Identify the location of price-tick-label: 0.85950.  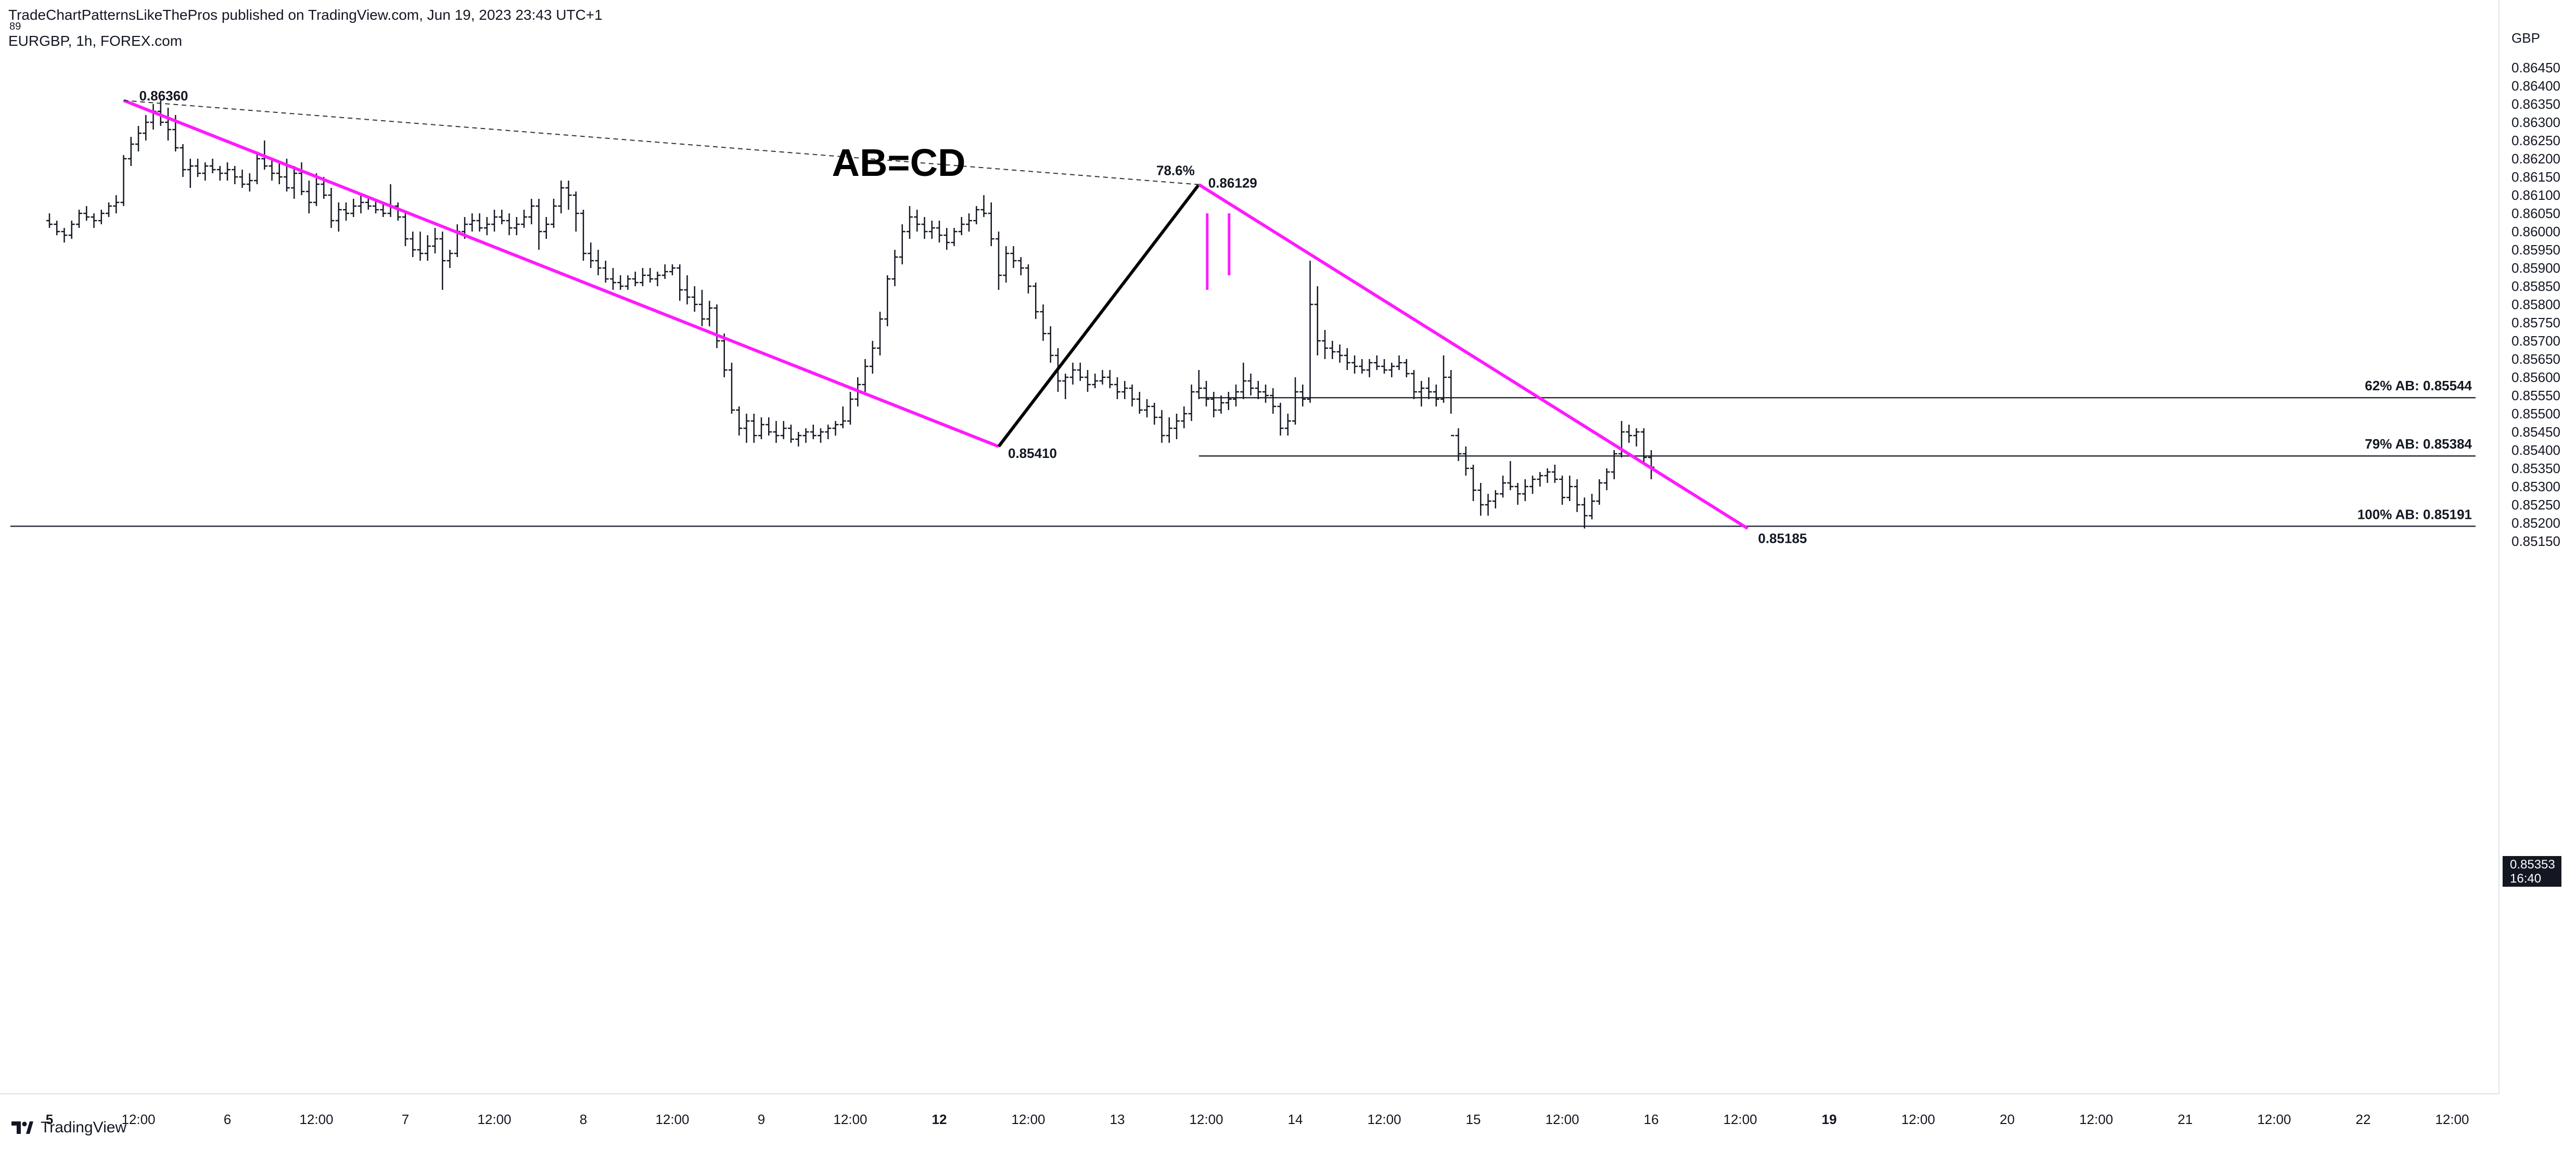
(2535, 250).